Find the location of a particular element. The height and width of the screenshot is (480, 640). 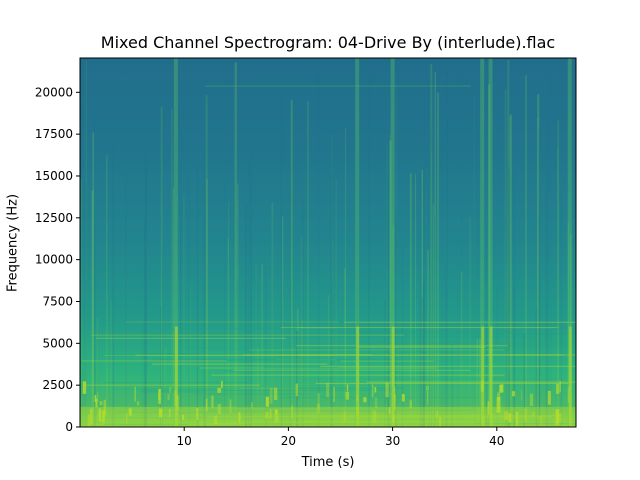

high-tone-line is located at coordinates (338, 86).